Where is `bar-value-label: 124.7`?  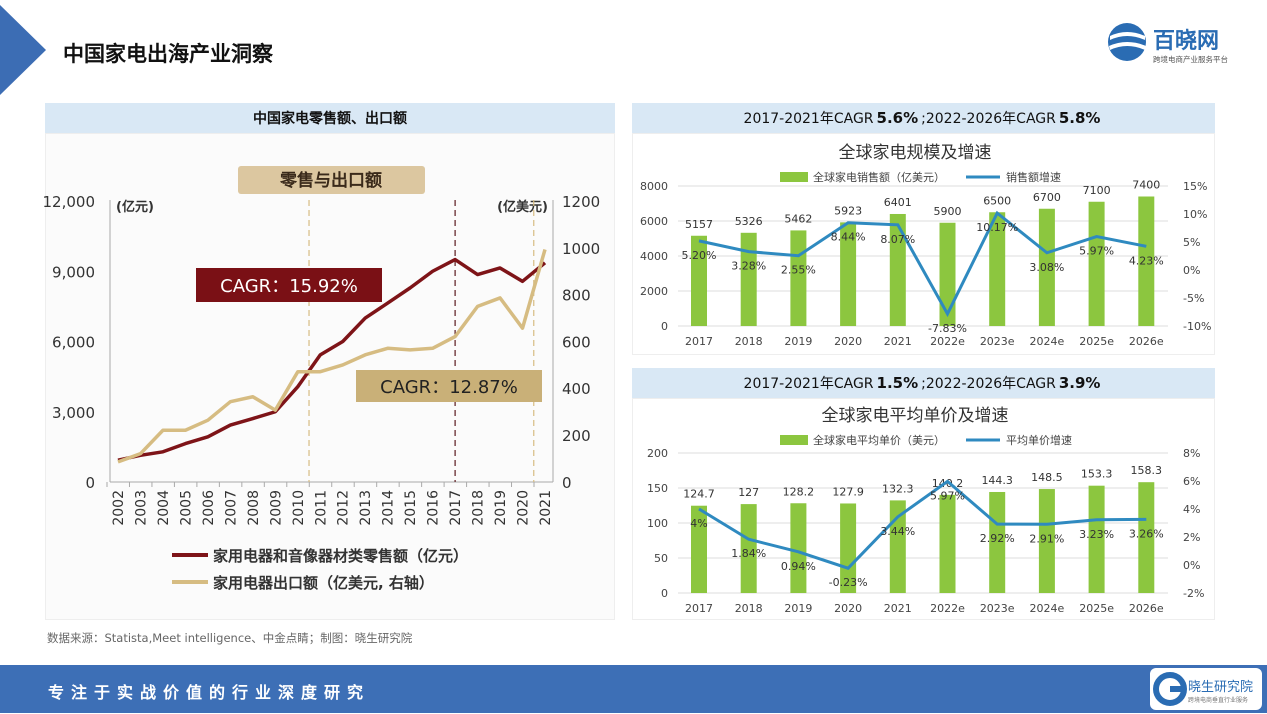
bar-value-label: 124.7 is located at coordinates (699, 494).